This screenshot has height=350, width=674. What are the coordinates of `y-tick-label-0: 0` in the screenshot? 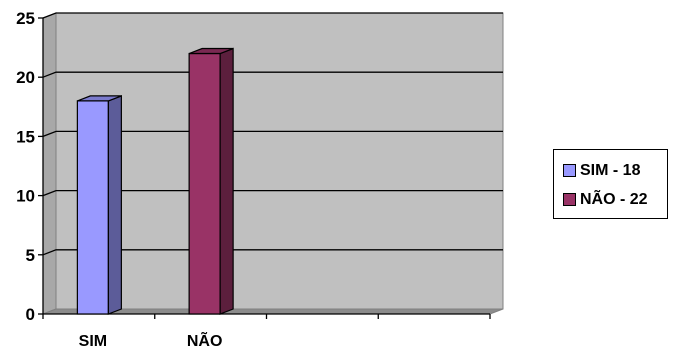 It's located at (30, 314).